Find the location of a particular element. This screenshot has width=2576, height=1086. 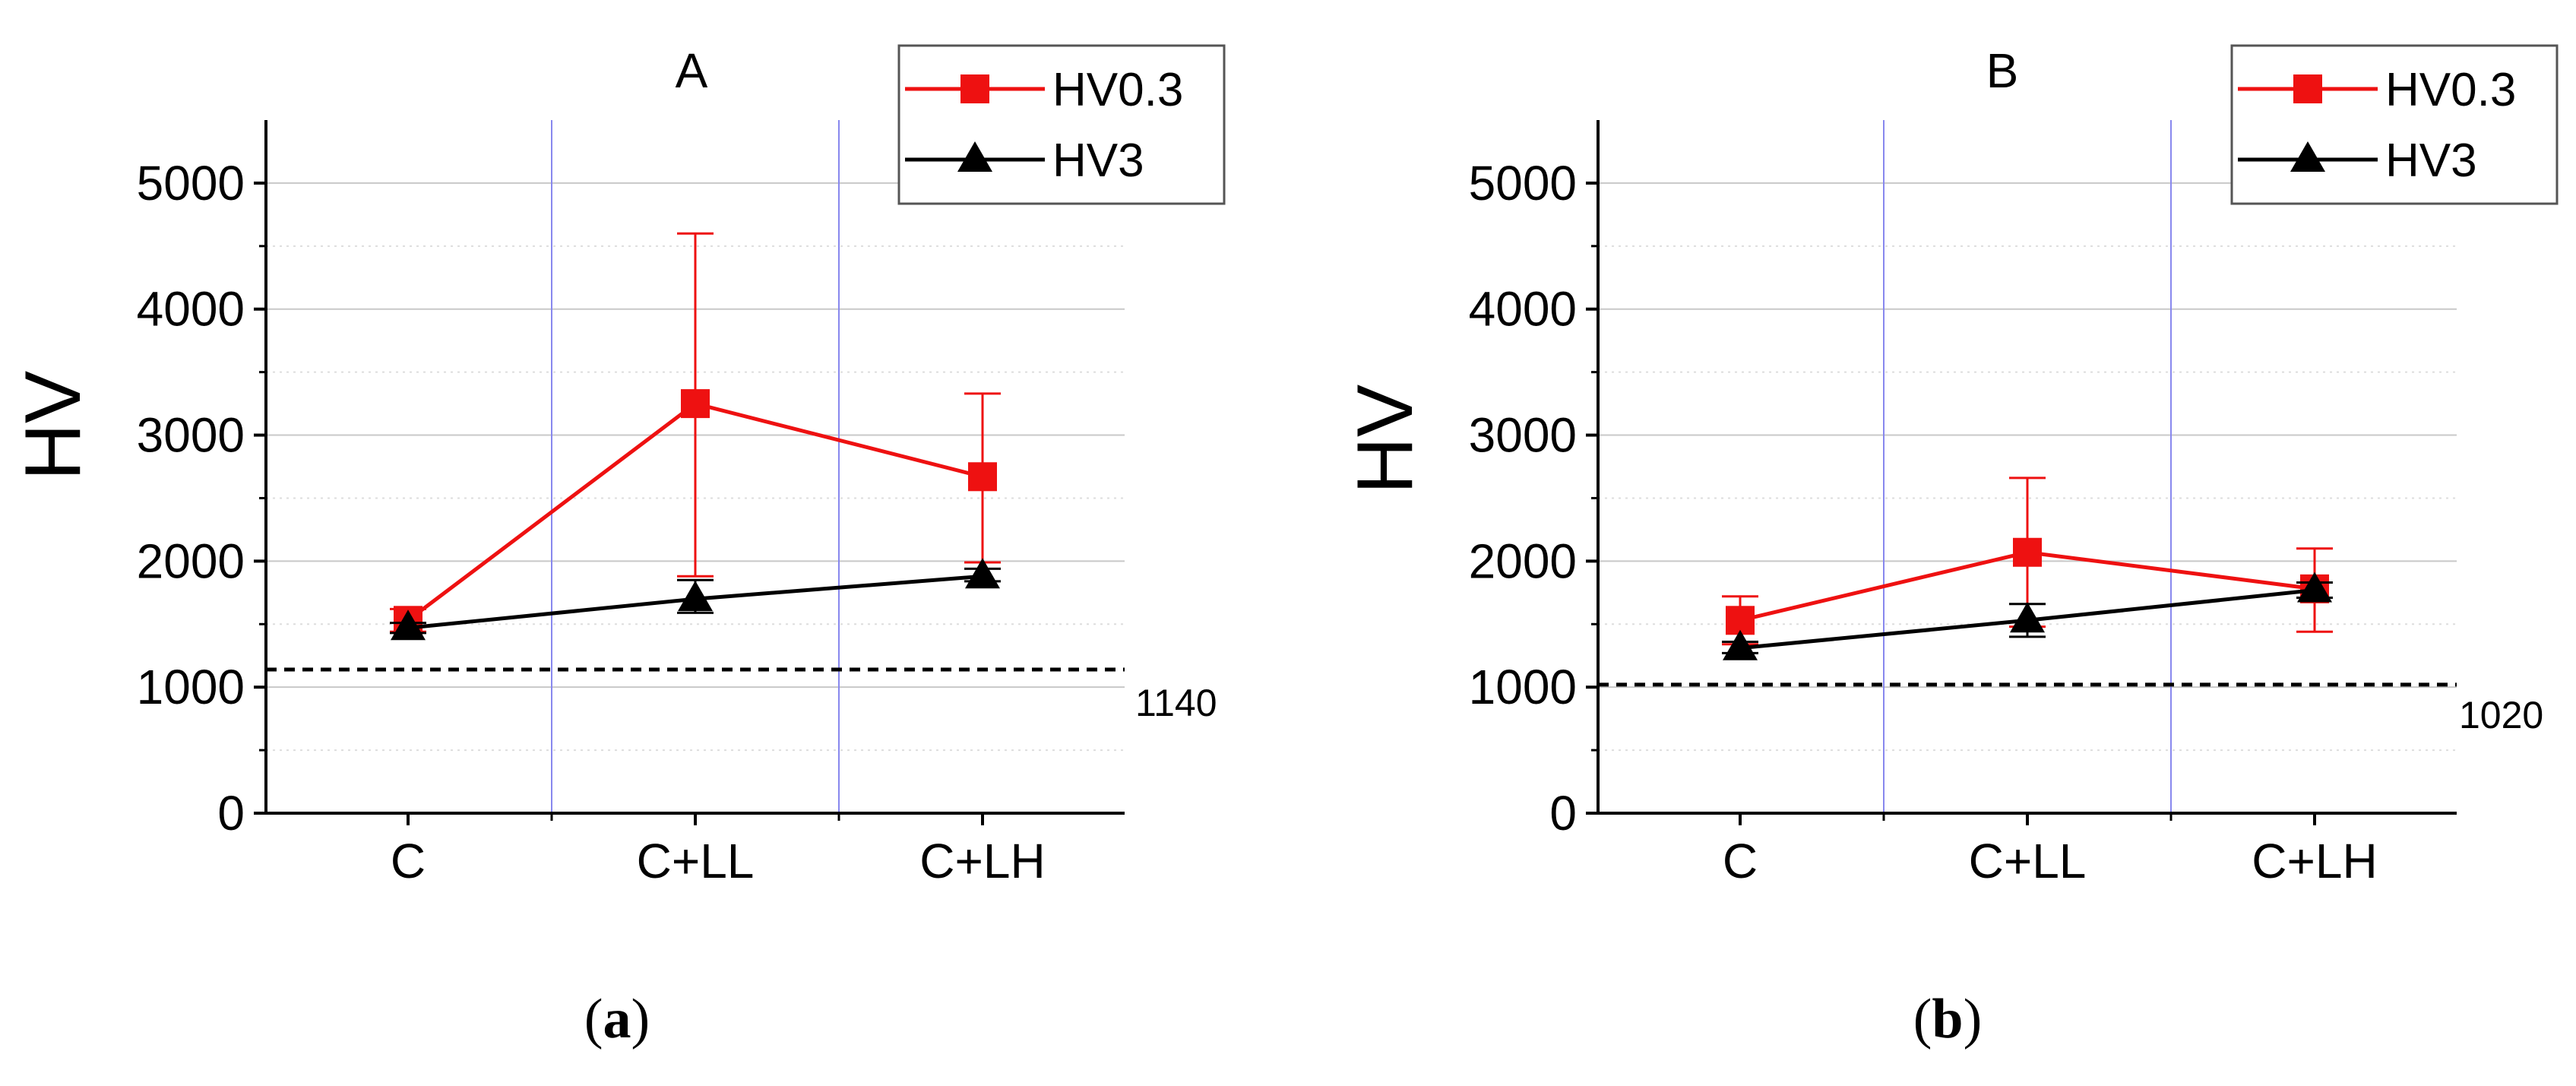

caption-letter: a is located at coordinates (617, 1019).